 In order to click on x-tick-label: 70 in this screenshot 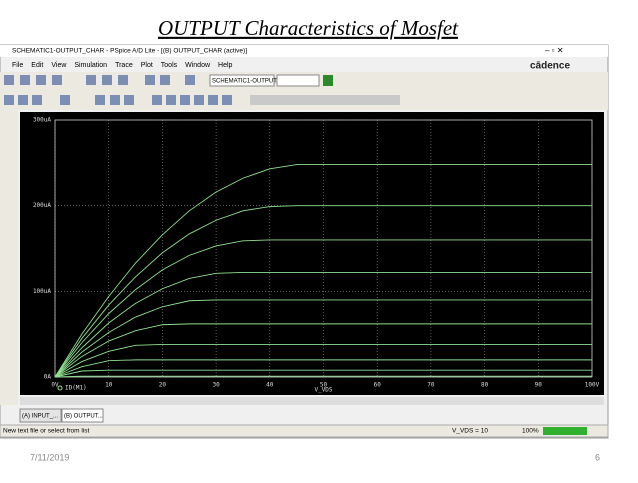, I will do `click(431, 385)`.